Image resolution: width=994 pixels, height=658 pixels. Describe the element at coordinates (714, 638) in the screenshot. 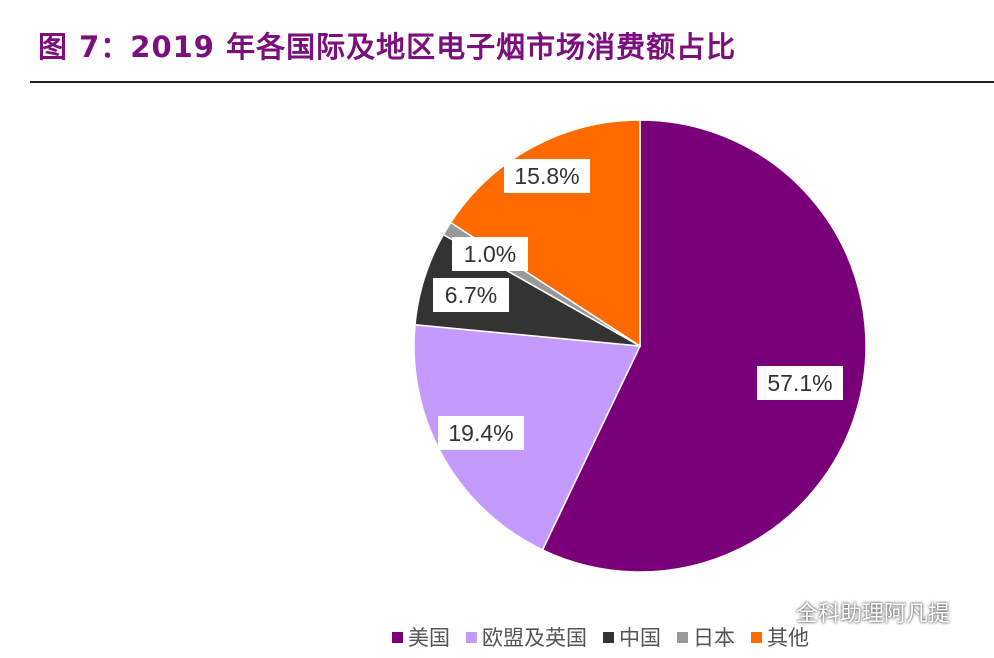

I see `legend-label: 日本` at that location.